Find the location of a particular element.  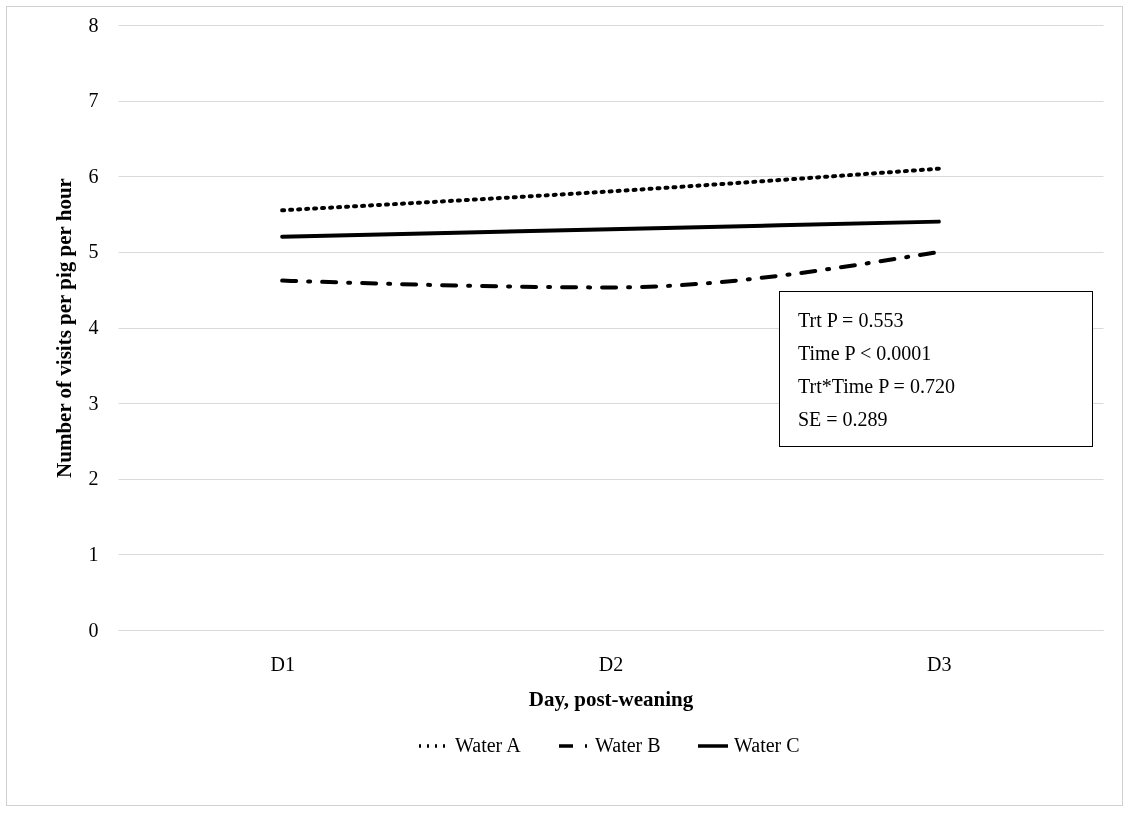

y-tick-label: 0 is located at coordinates (93, 629).